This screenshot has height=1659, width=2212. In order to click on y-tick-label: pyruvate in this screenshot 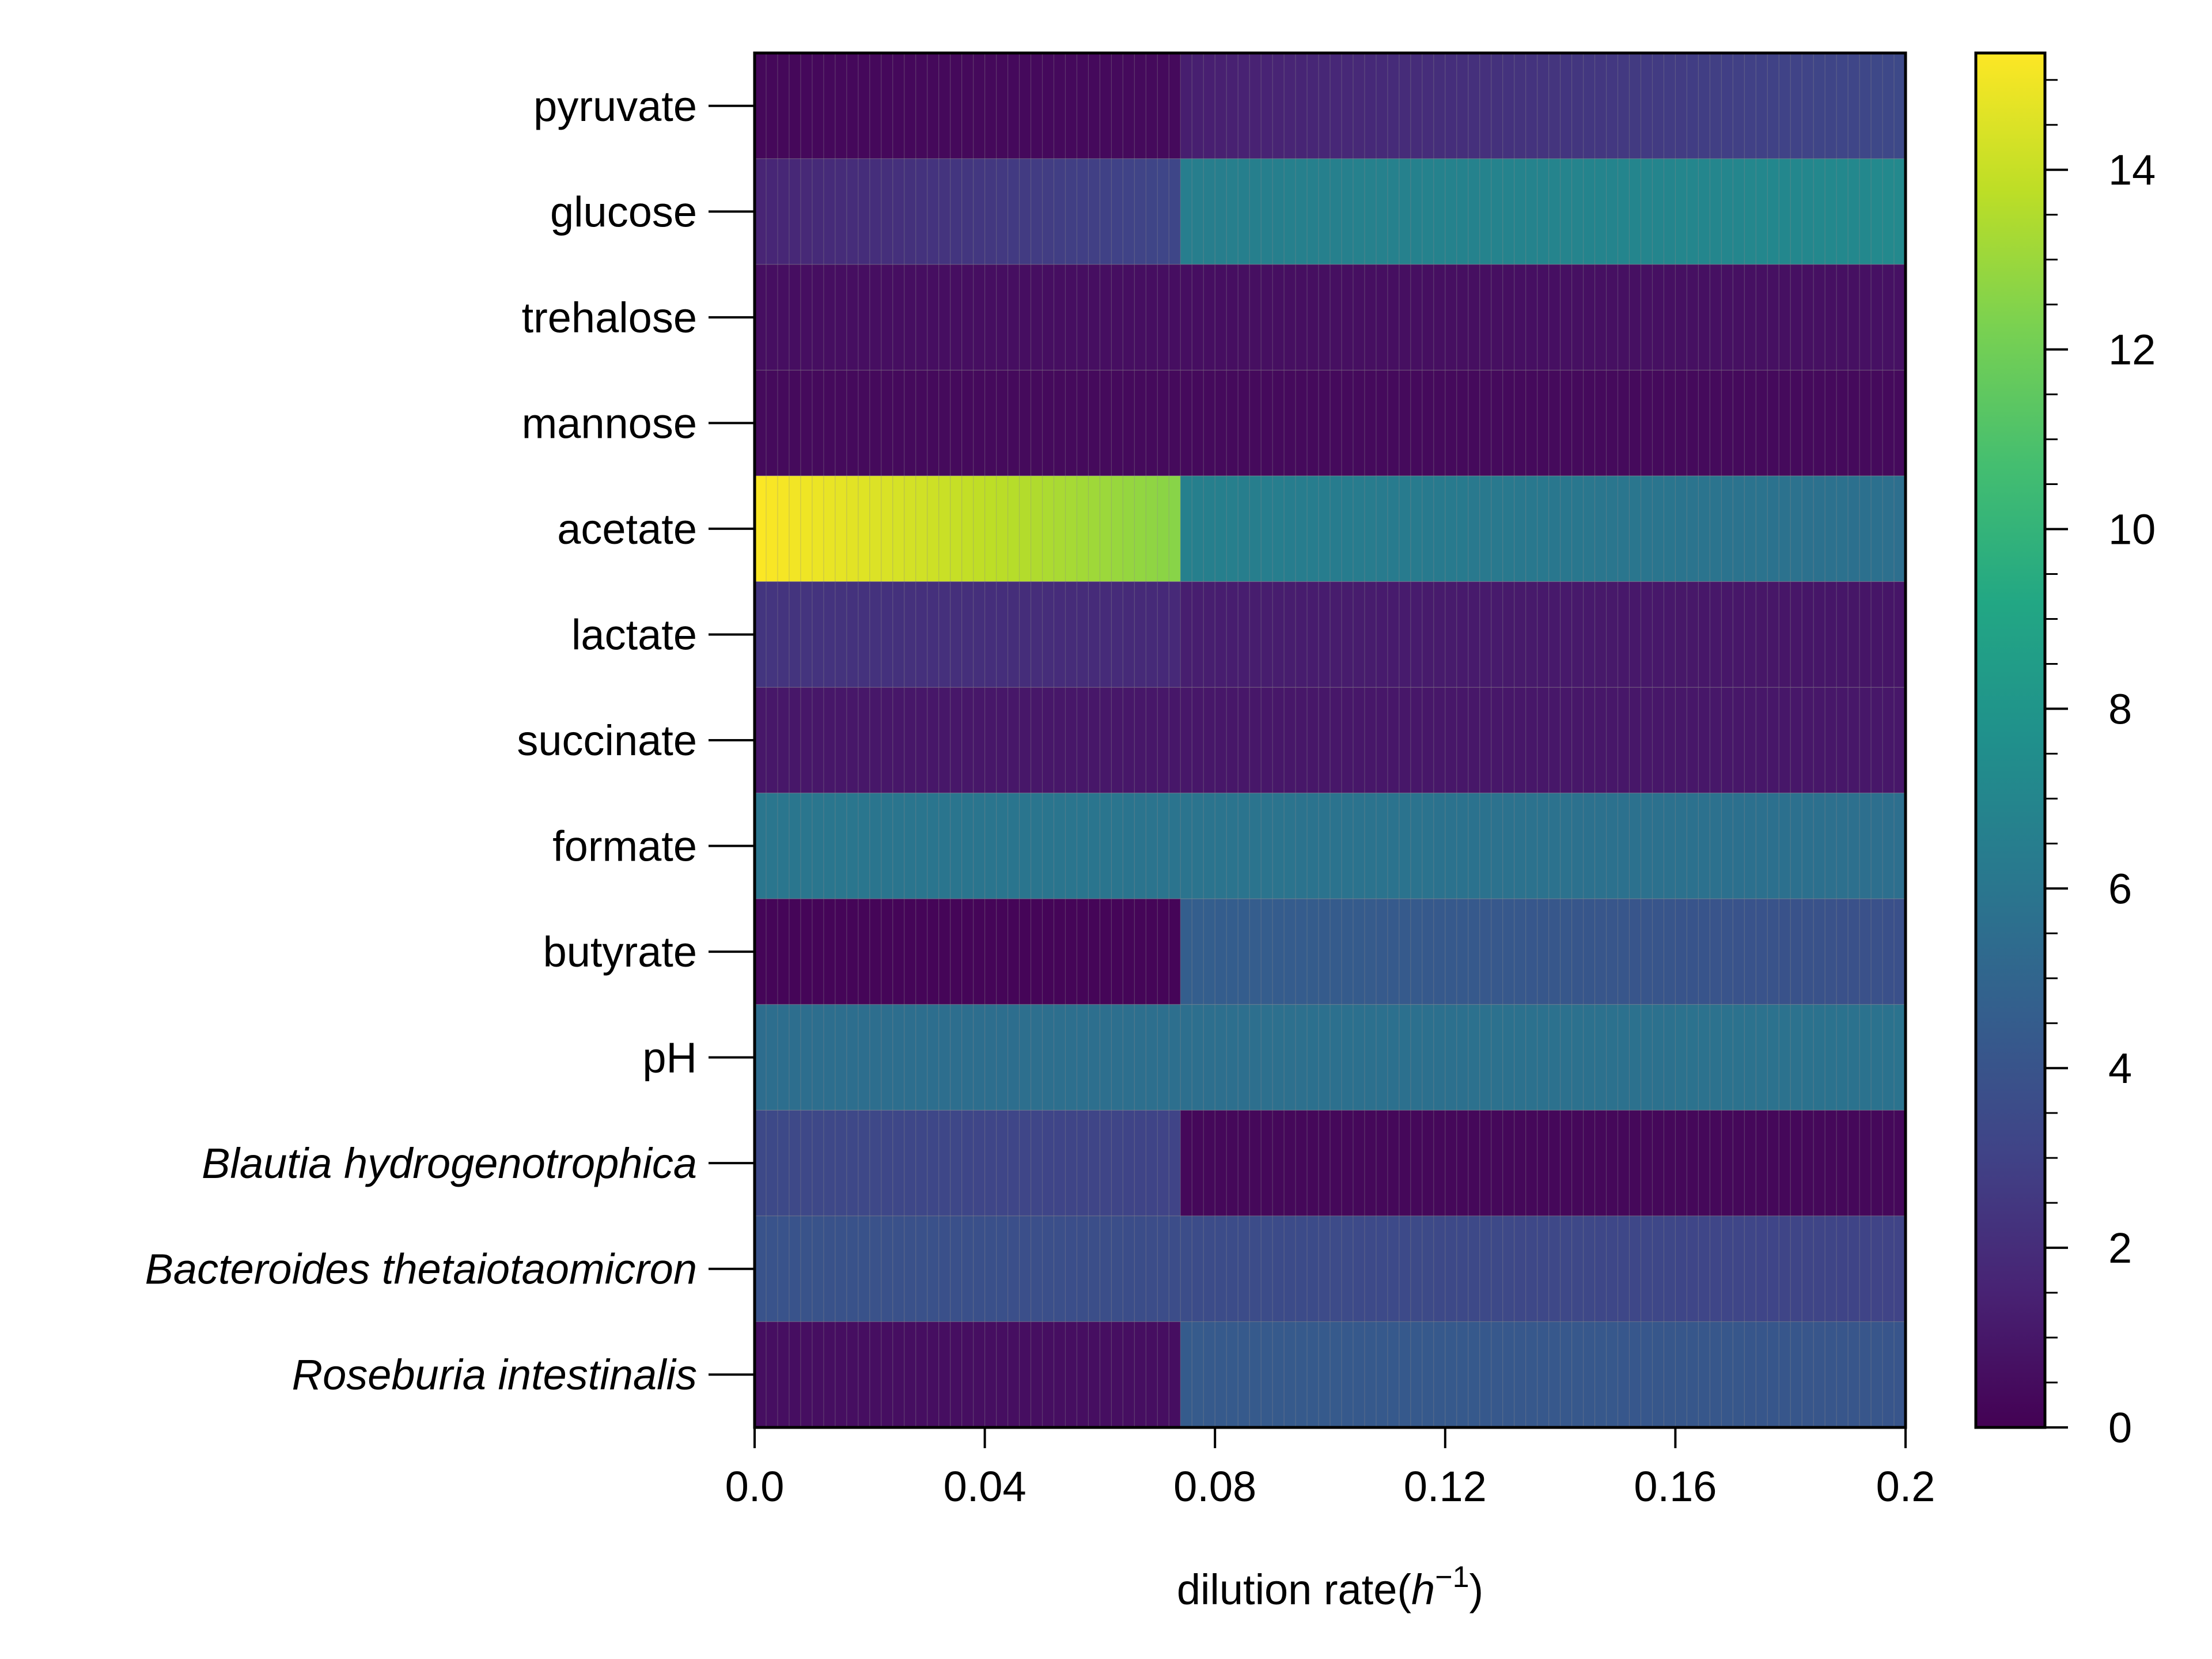, I will do `click(615, 106)`.